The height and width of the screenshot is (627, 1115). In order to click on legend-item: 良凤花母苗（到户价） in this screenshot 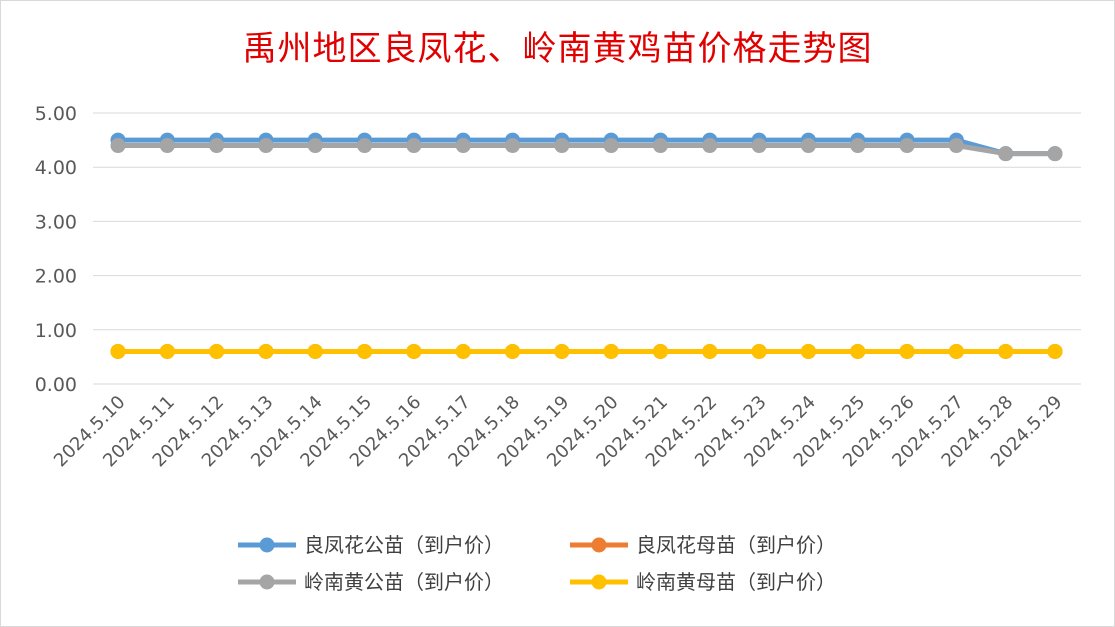, I will do `click(703, 545)`.